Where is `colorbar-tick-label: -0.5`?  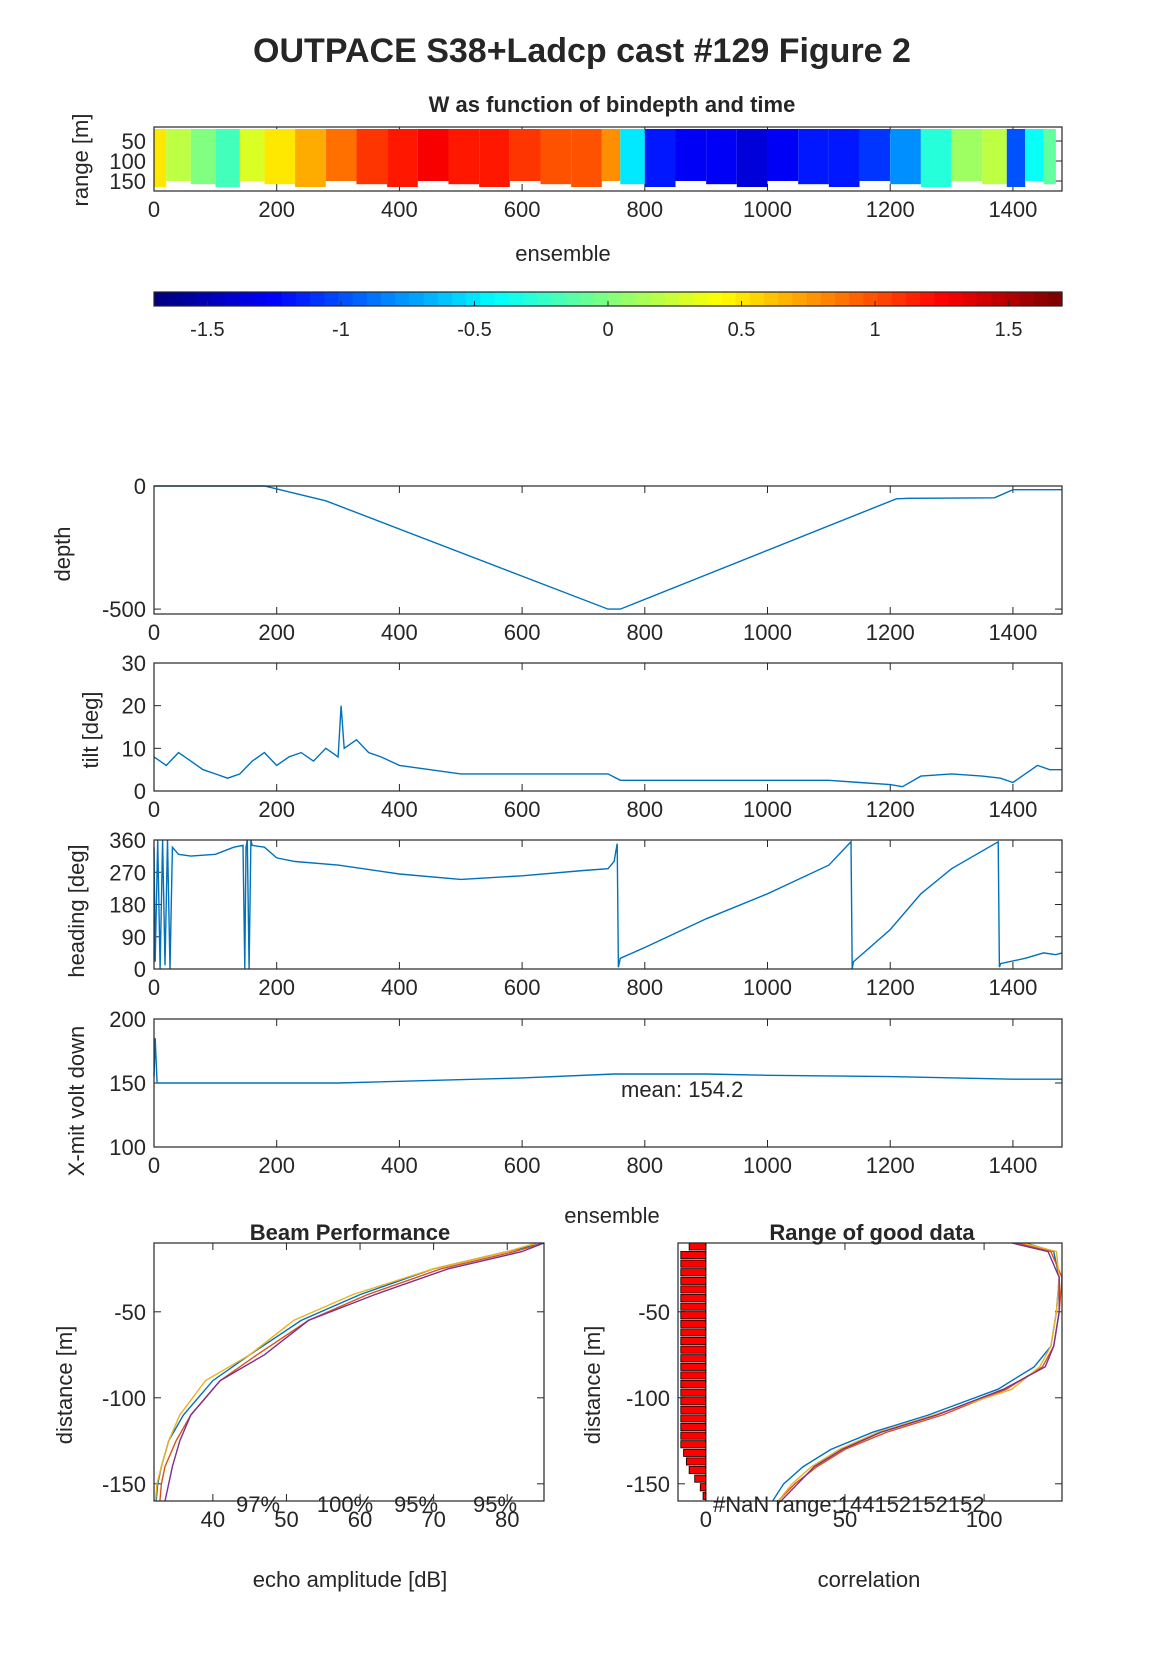 colorbar-tick-label: -0.5 is located at coordinates (474, 330).